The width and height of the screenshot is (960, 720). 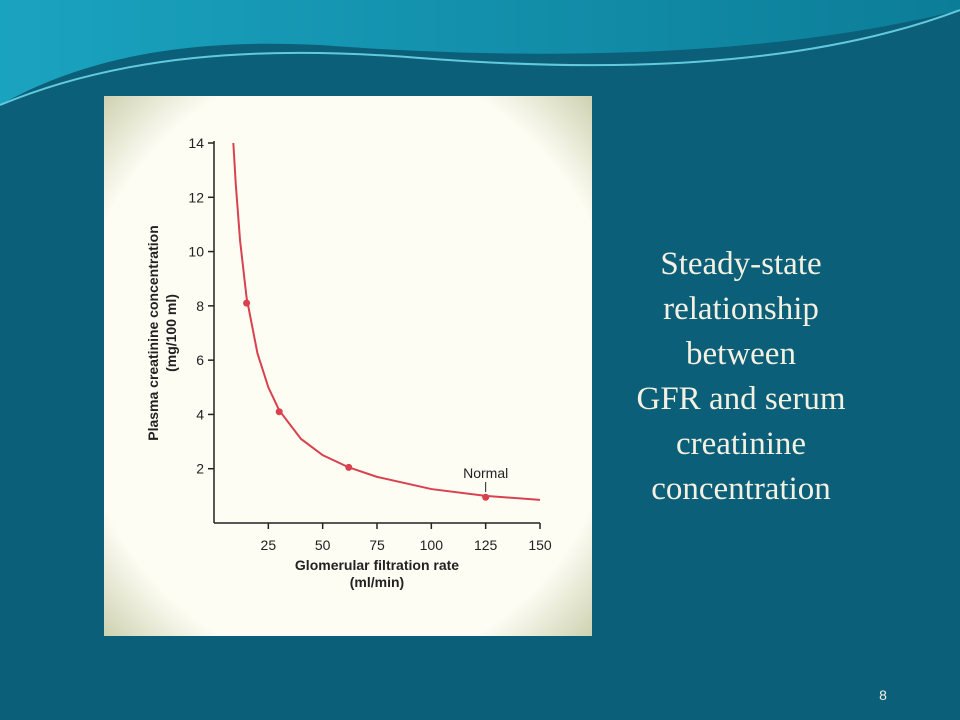 I want to click on x-axis-label: (ml/min), so click(x=377, y=582).